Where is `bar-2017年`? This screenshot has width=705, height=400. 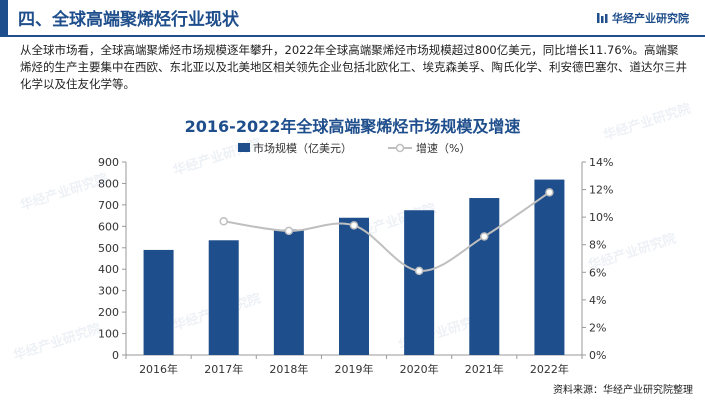 bar-2017年 is located at coordinates (223, 297).